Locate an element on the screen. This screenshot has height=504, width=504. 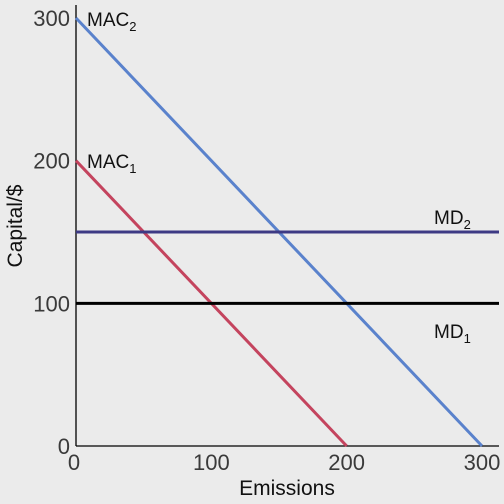
x-axis-title: Emissions is located at coordinates (287, 488).